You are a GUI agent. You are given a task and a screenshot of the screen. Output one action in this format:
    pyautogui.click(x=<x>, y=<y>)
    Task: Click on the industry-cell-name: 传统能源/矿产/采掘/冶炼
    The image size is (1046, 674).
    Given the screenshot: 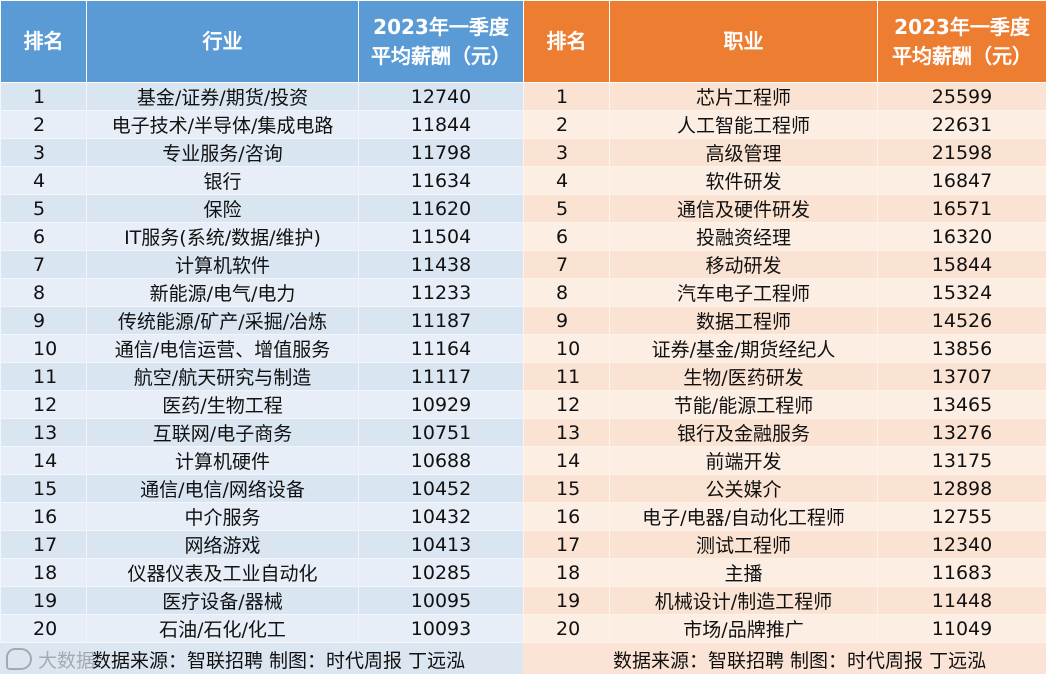 What is the action you would take?
    pyautogui.click(x=222, y=320)
    